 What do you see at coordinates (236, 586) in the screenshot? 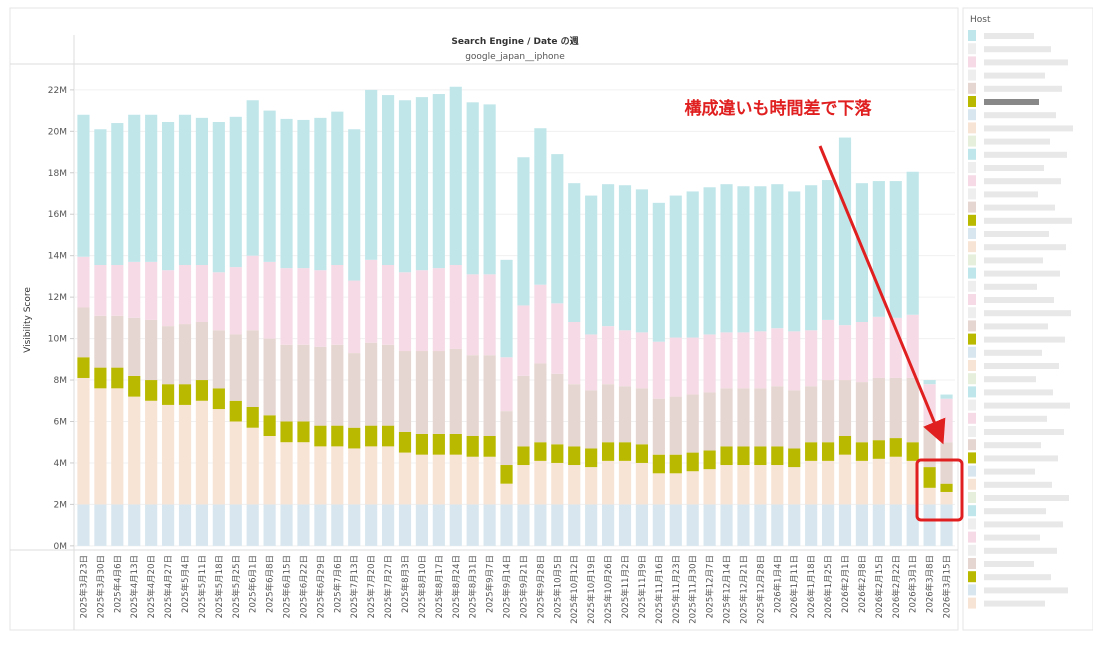
I see `x-tick-label: 2025年5月25日` at bounding box center [236, 586].